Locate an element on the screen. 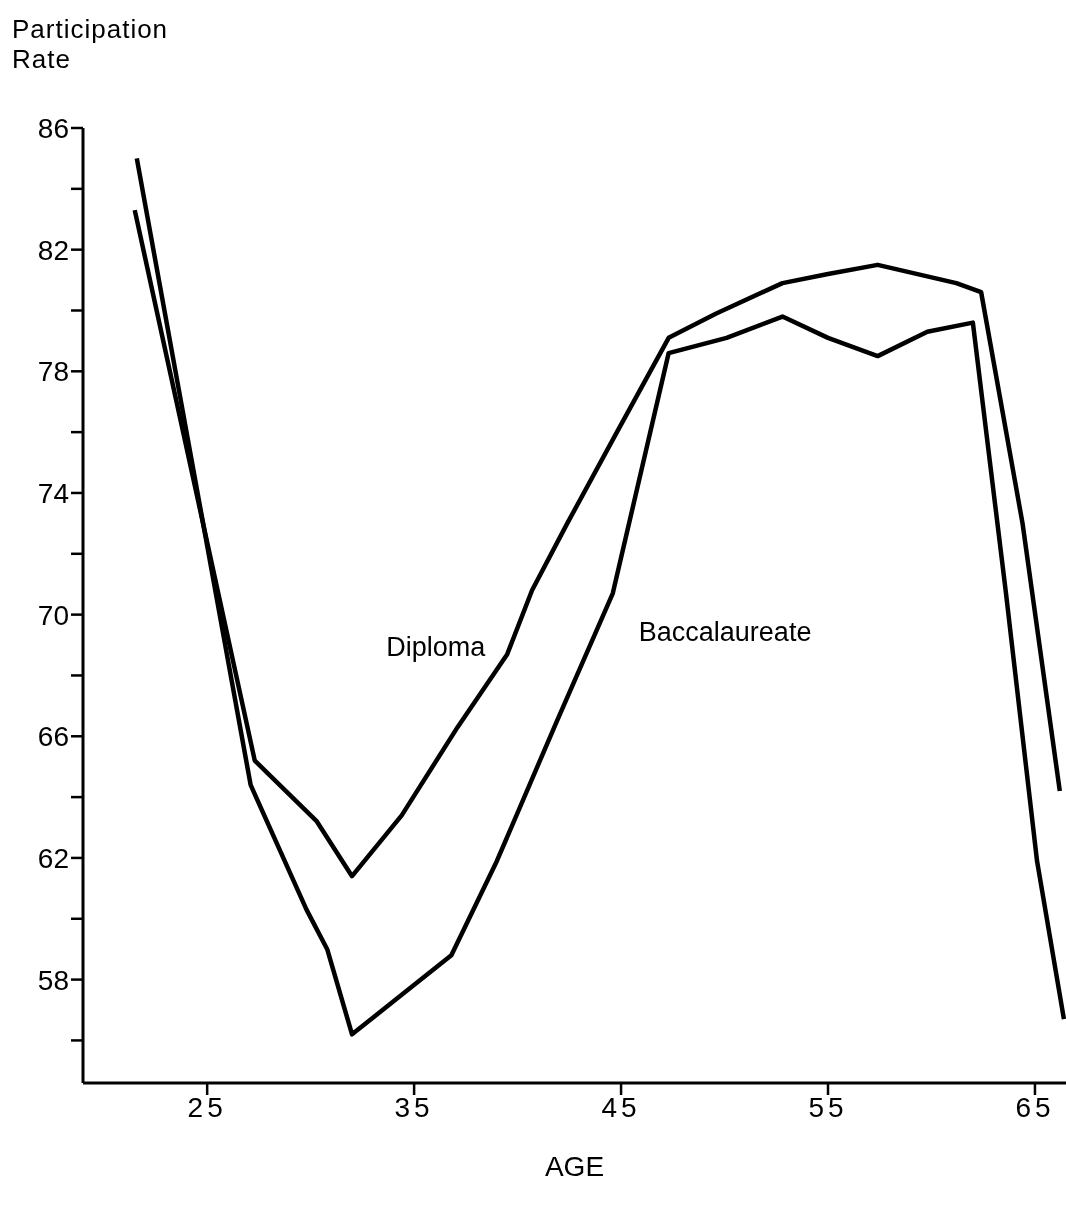 The image size is (1066, 1206). series-label: Diploma is located at coordinates (436, 647).